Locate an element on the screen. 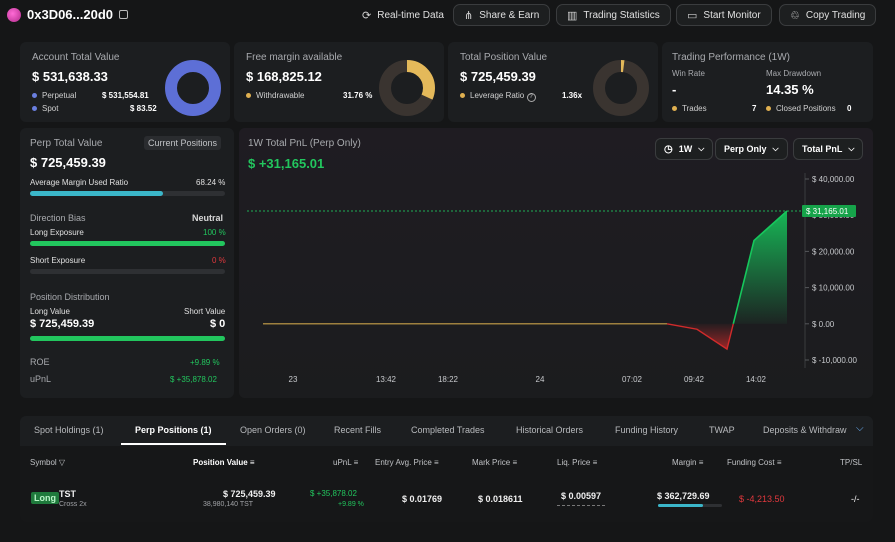 The height and width of the screenshot is (542, 895). col-symbol: Symbol ▽ is located at coordinates (48, 462).